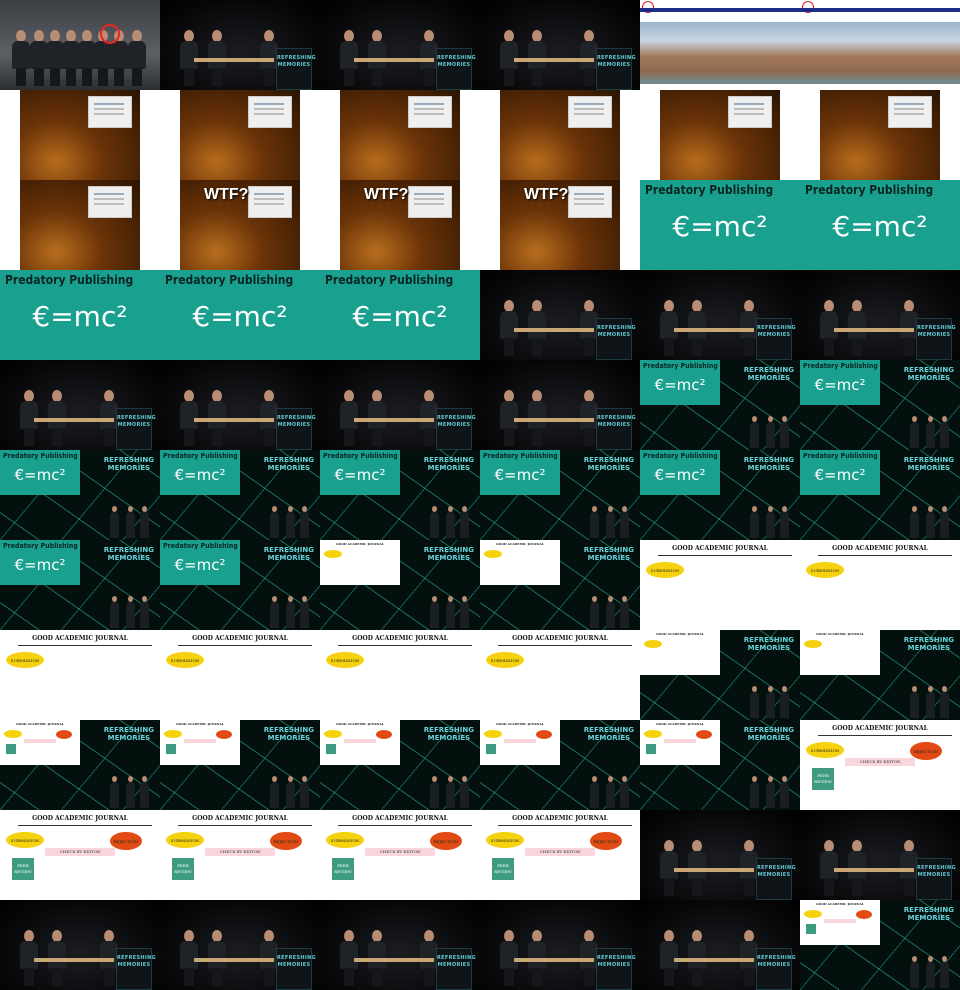 Image resolution: width=960 pixels, height=990 pixels. Describe the element at coordinates (680, 652) in the screenshot. I see `slide-inset: GOOD ACADEMIC JOURNAL` at that location.